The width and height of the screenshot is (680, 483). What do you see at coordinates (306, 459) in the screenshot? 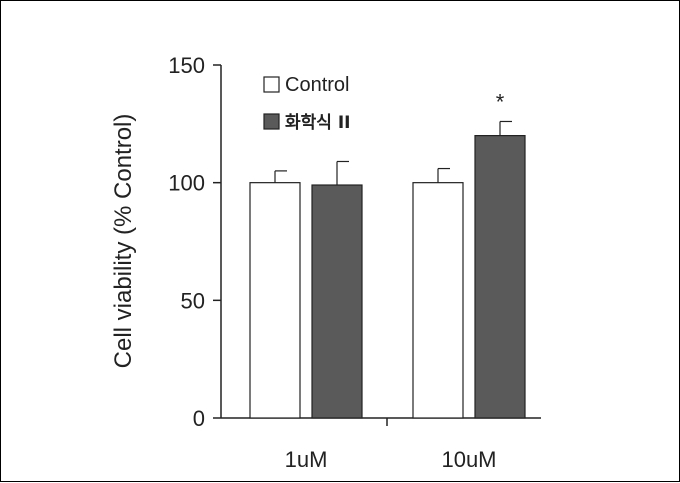
I see `x-tick-label: 1uM` at bounding box center [306, 459].